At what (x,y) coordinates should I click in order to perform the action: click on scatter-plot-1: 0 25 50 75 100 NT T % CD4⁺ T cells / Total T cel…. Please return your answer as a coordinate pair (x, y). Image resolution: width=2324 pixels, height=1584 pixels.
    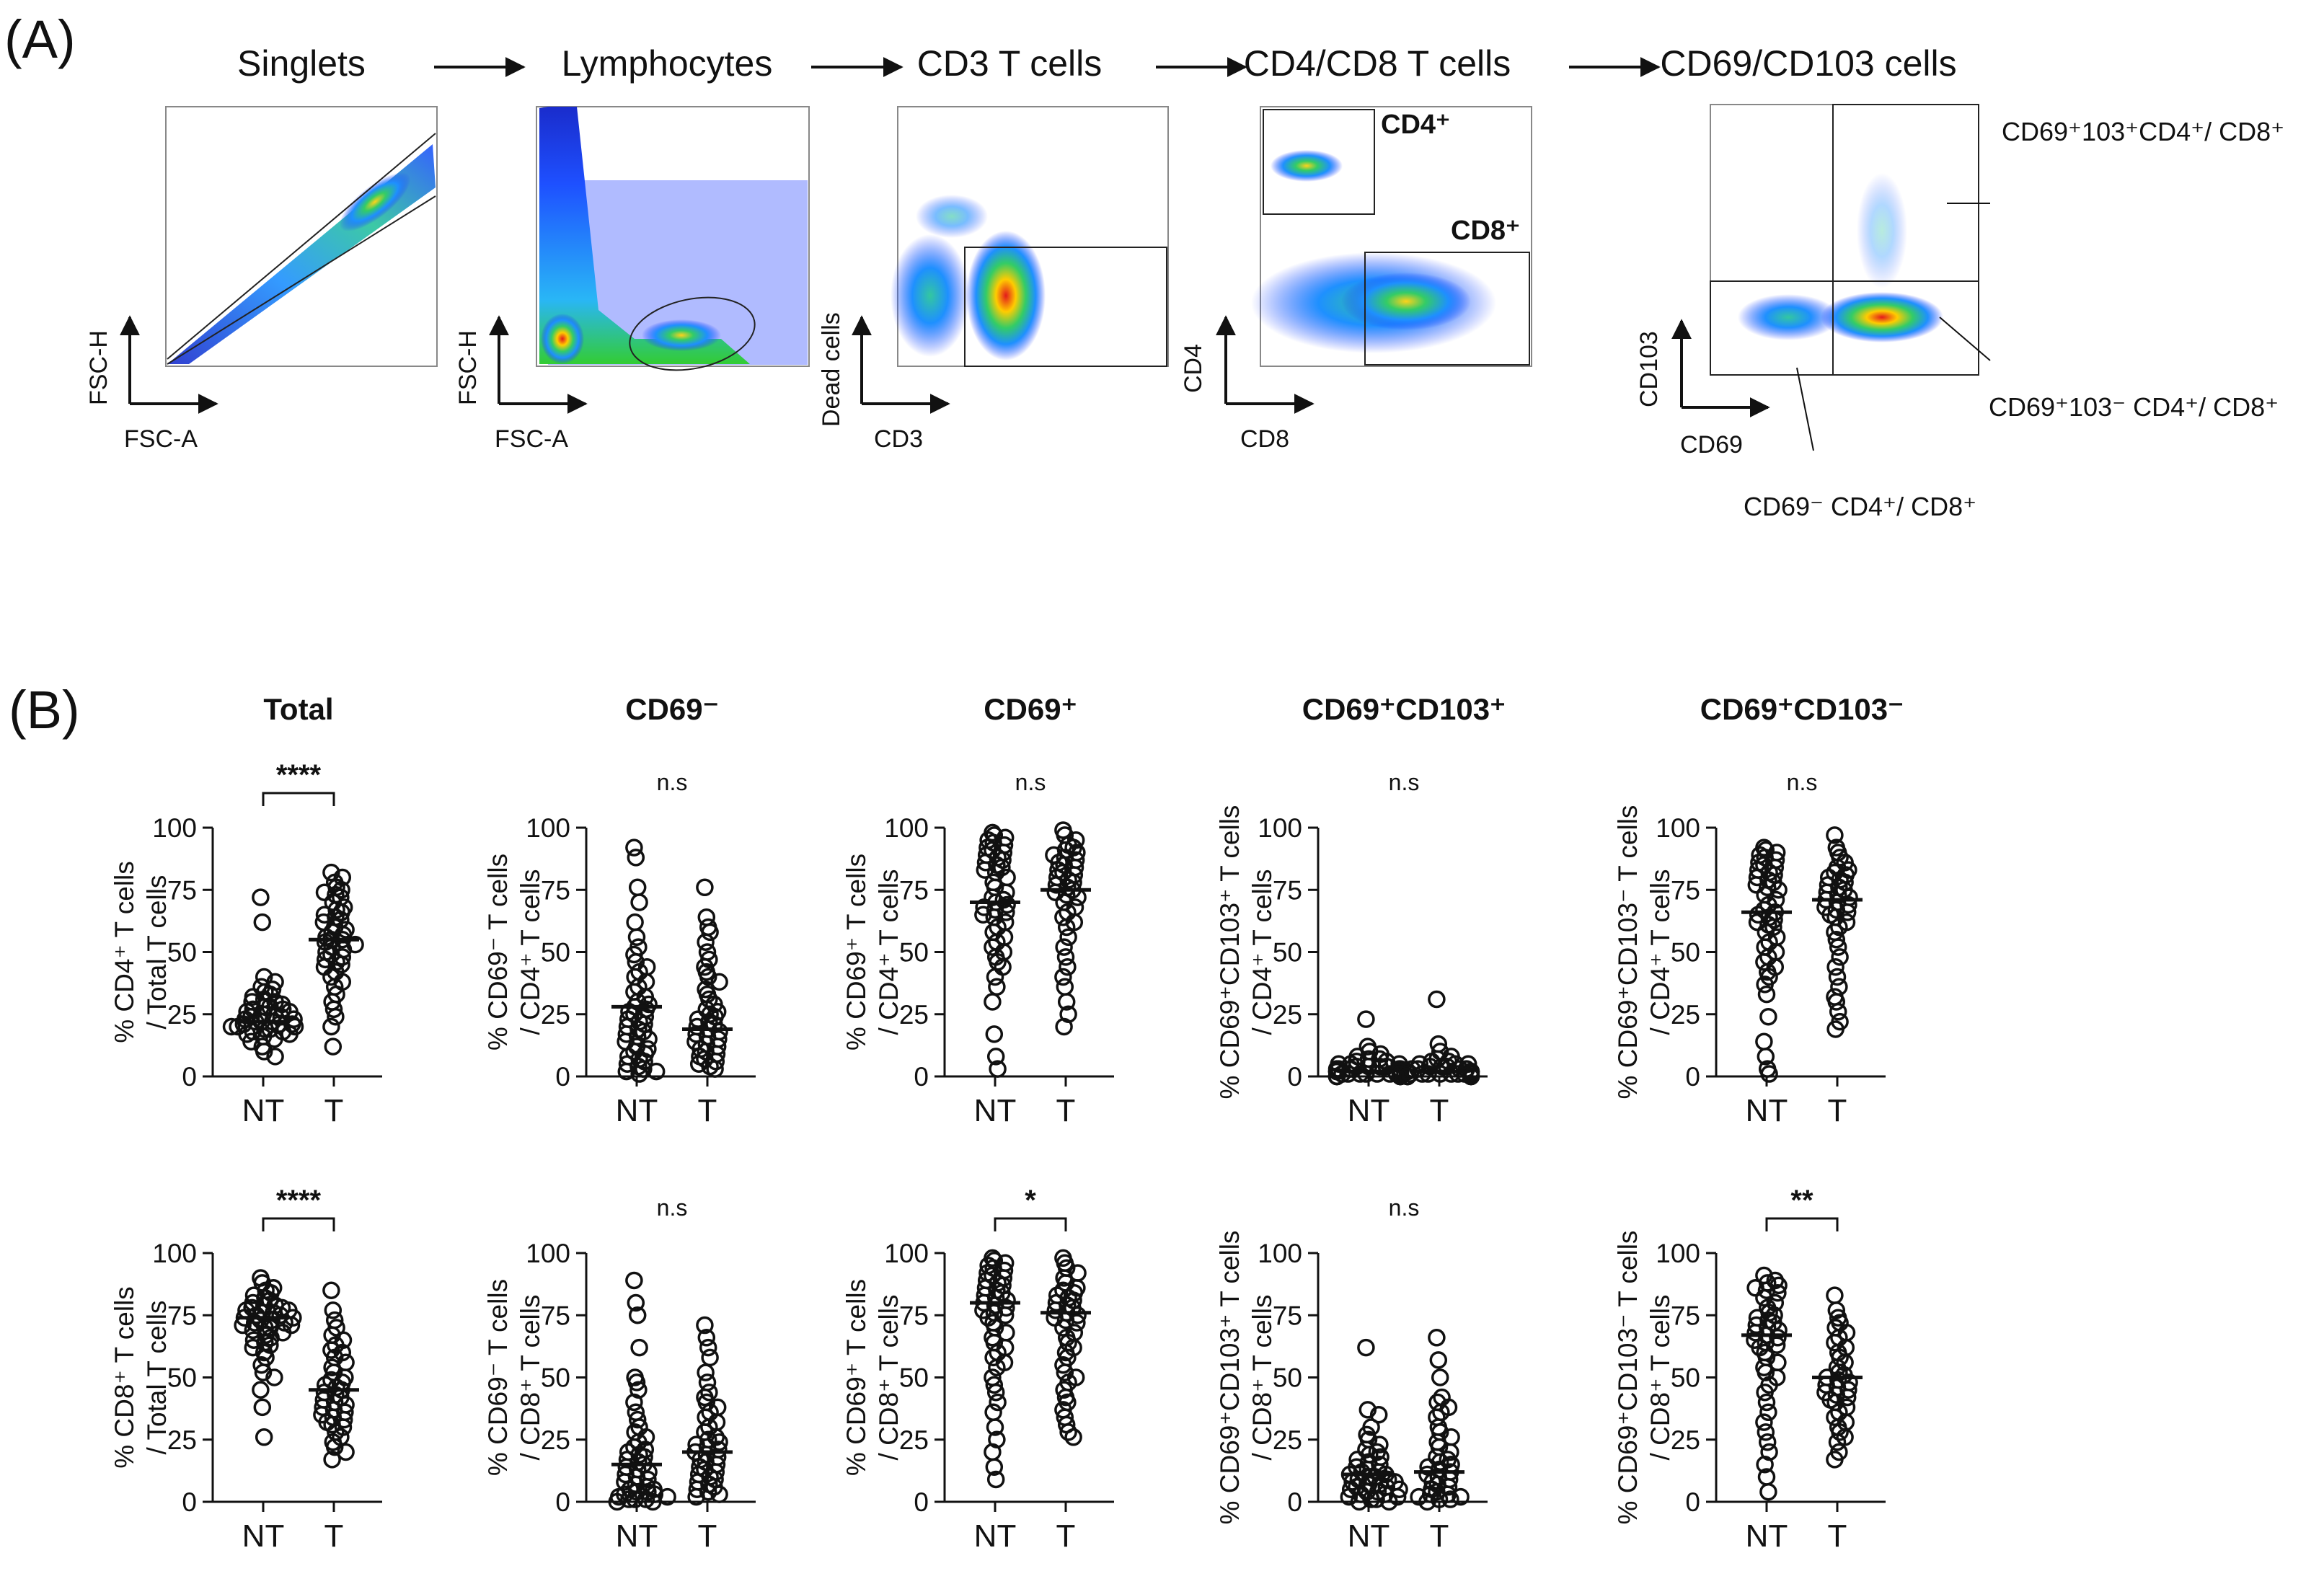
    Looking at the image, I should click on (246, 910).